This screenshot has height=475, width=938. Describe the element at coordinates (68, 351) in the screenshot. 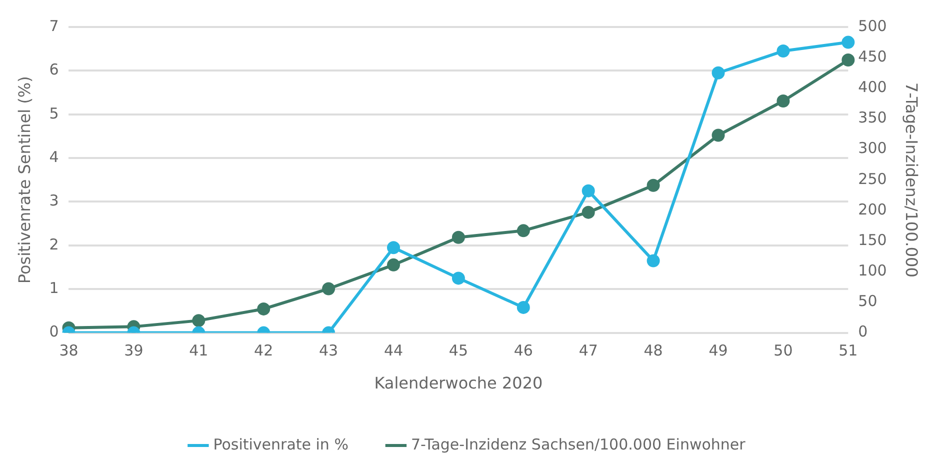

I see `x-tick-label: 38` at that location.